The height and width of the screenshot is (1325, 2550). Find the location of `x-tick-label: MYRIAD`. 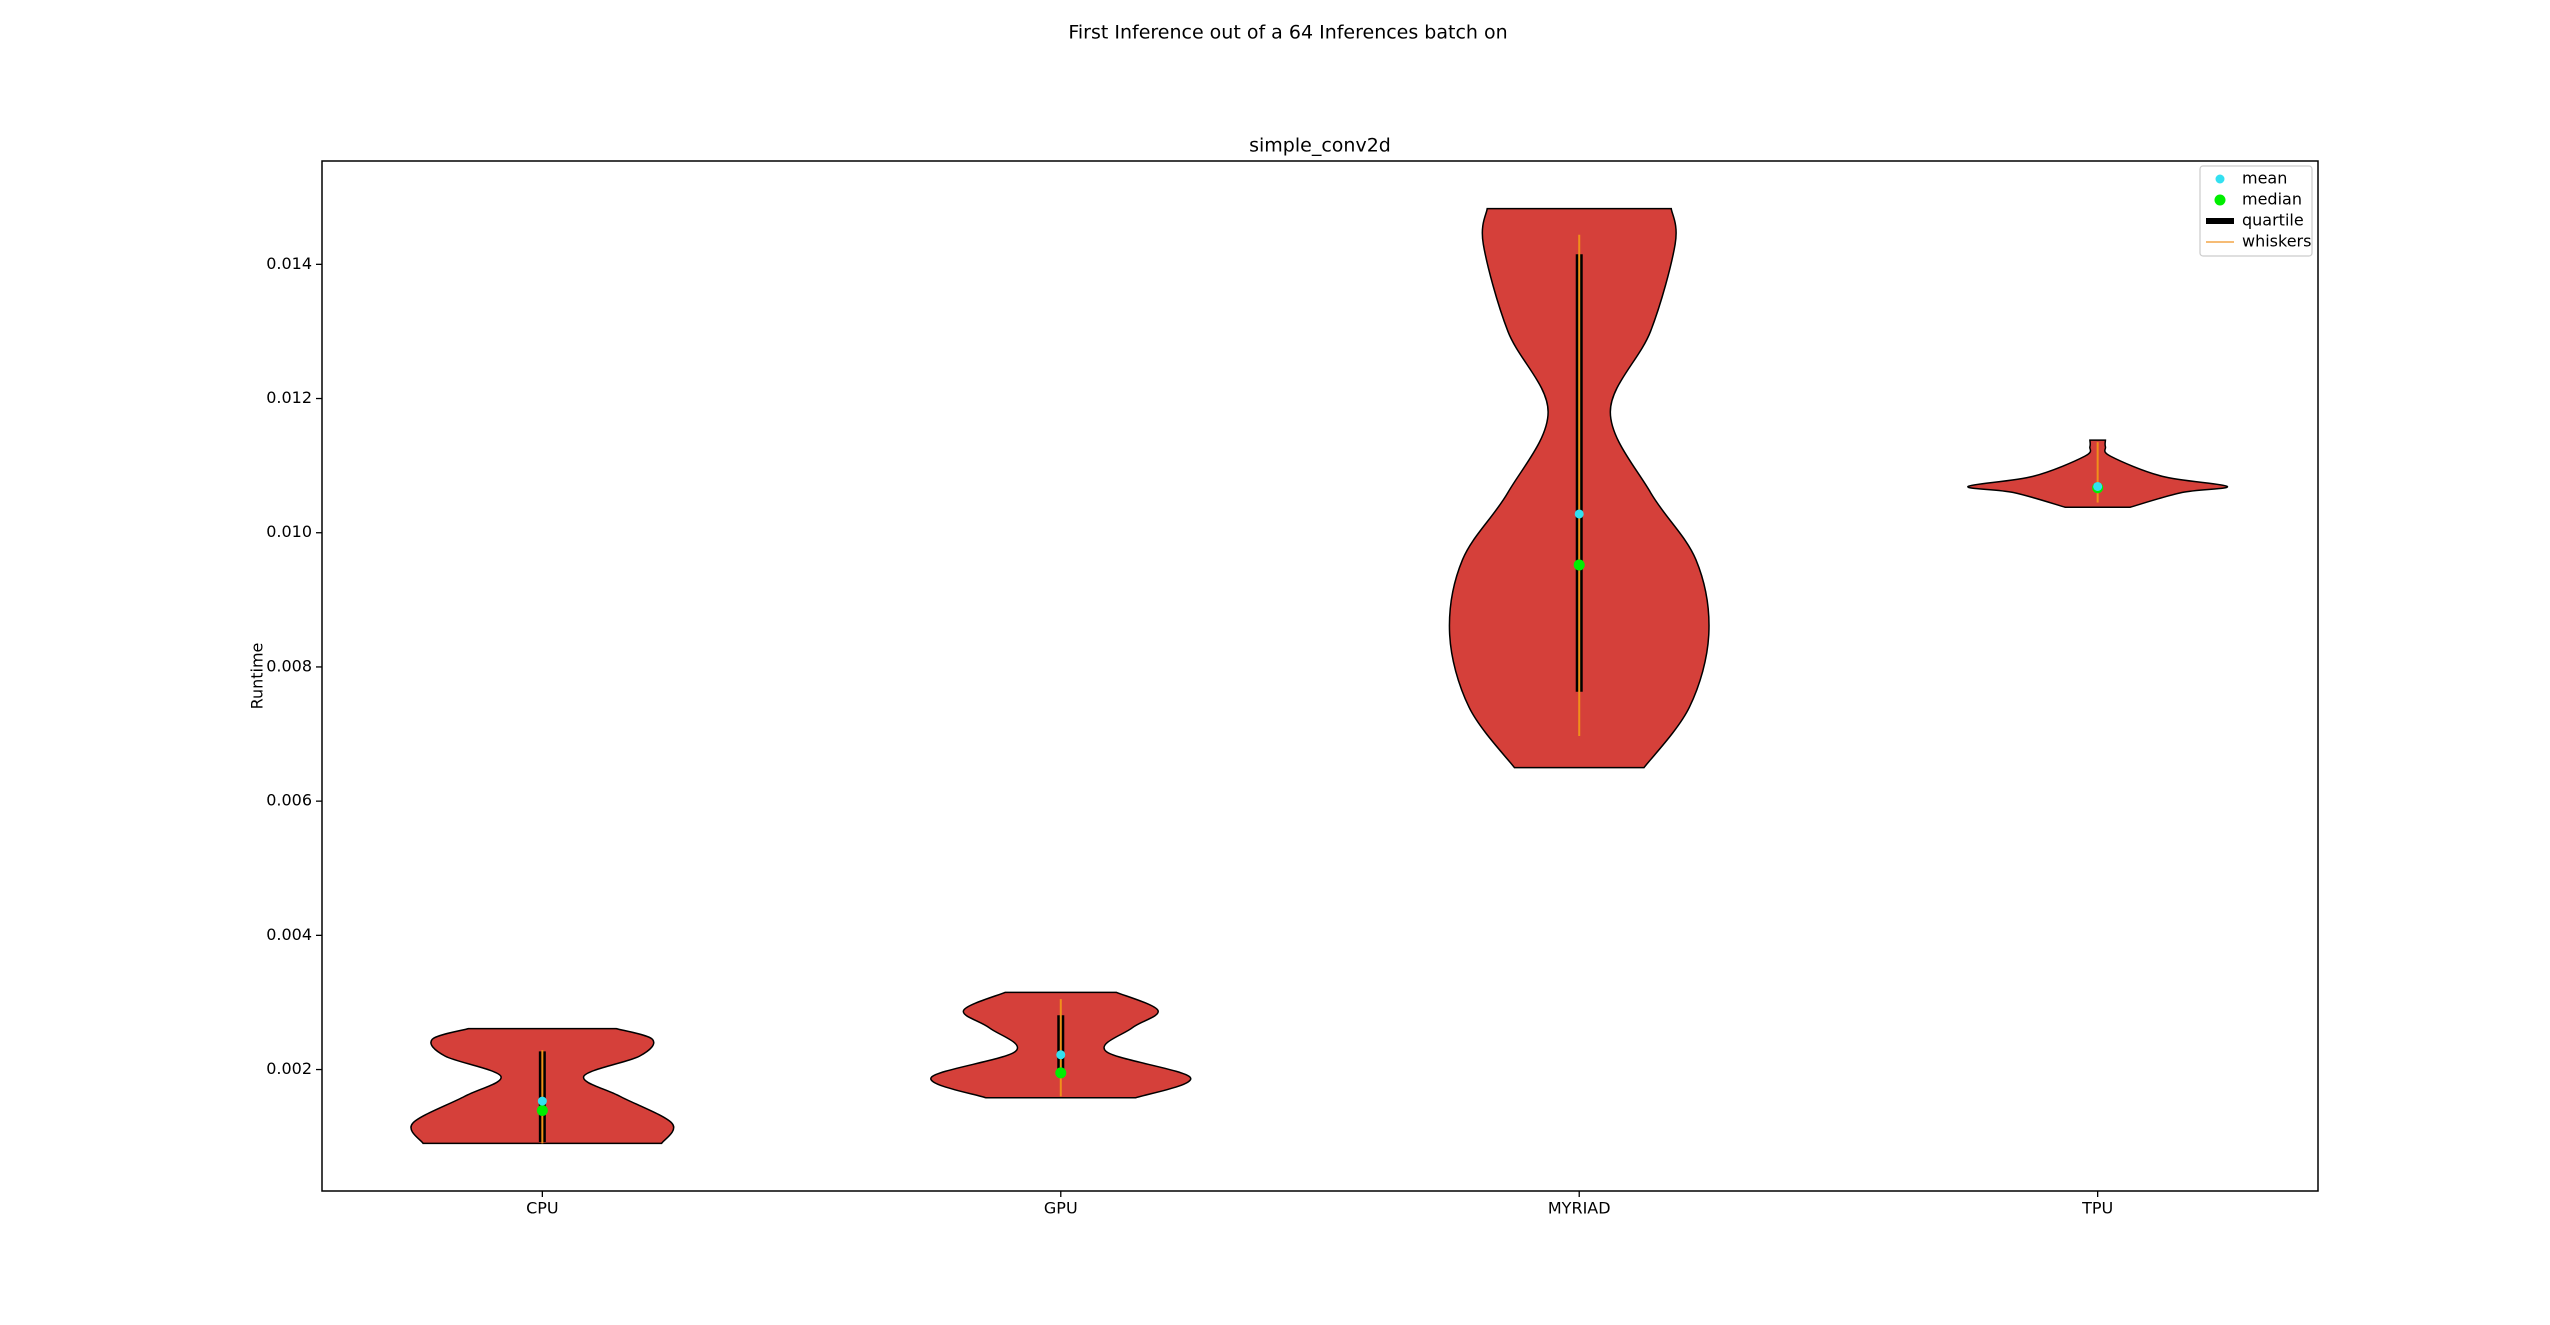

x-tick-label: MYRIAD is located at coordinates (1579, 1208).